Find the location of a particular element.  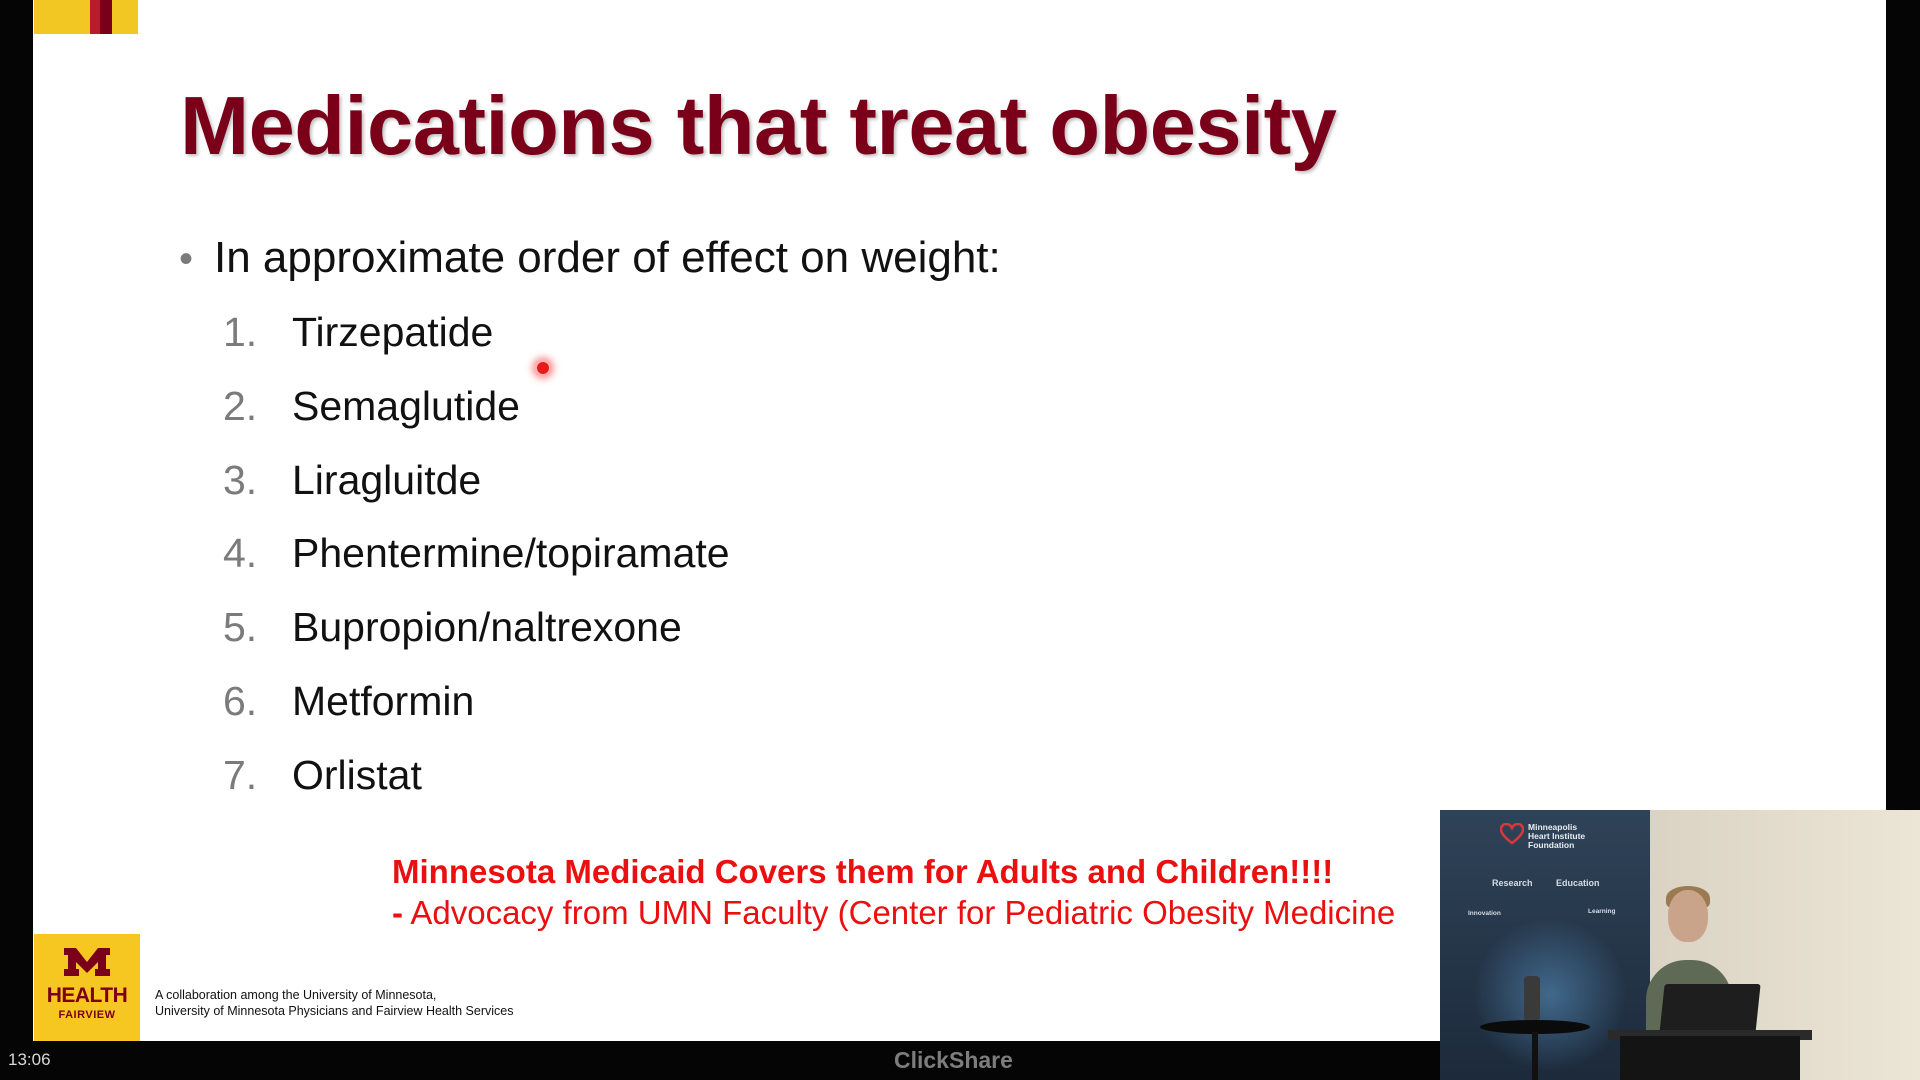

heart-icon is located at coordinates (1512, 834).